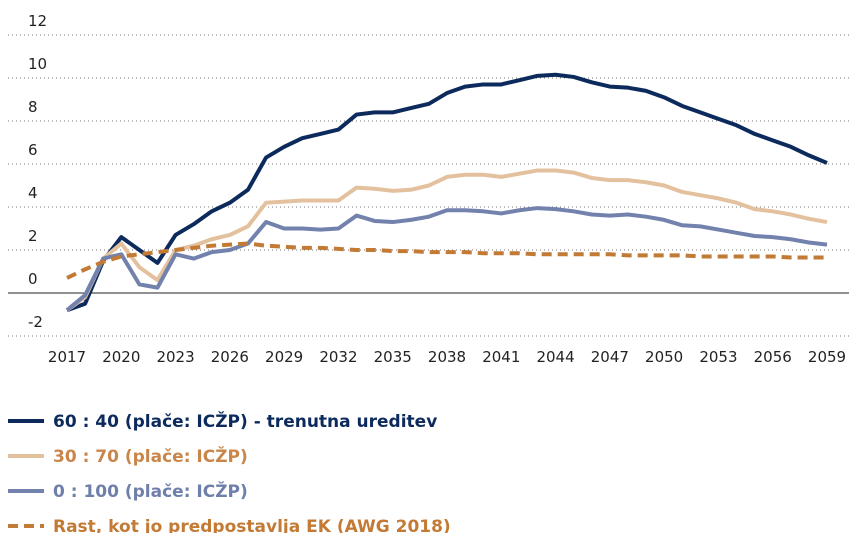  I want to click on x-tick-label: 2035, so click(393, 357).